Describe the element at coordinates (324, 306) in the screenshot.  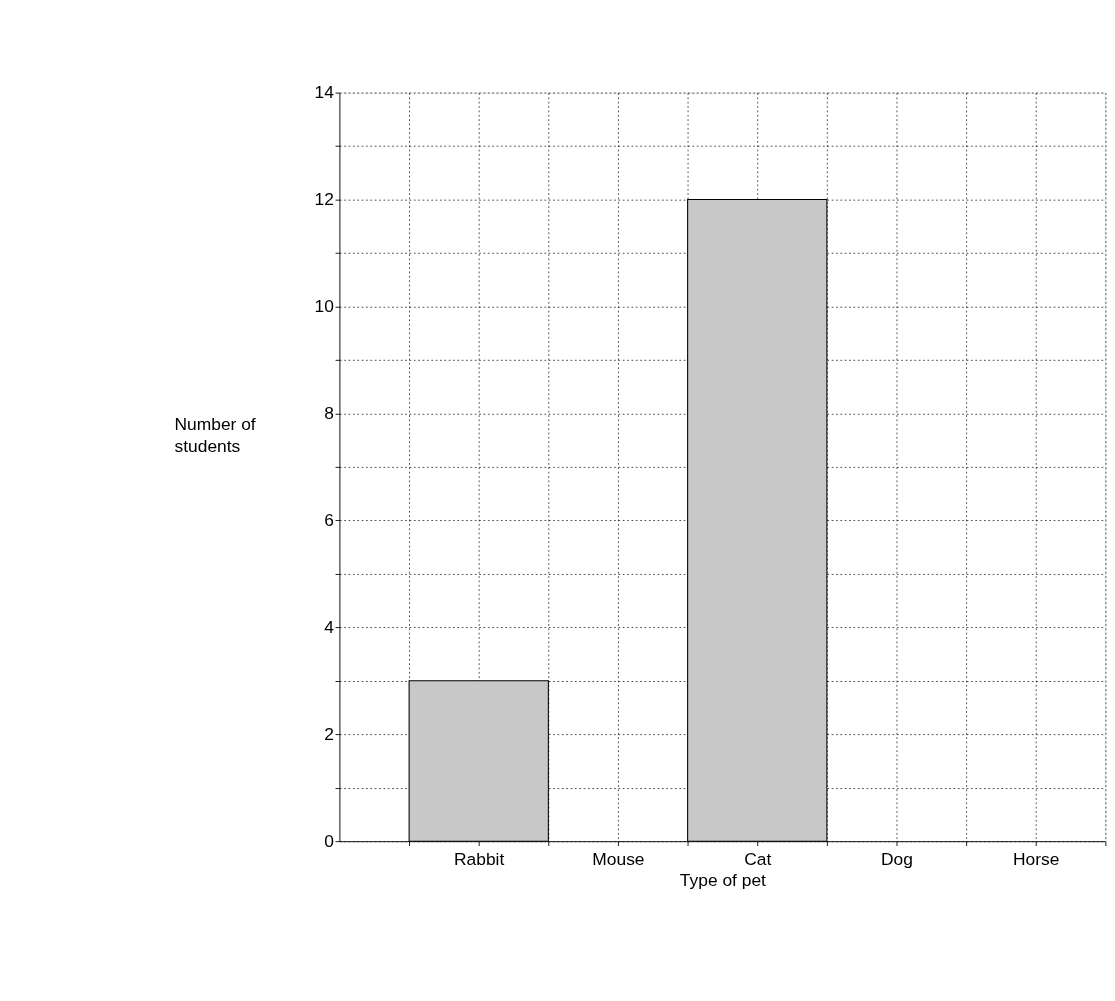
I see `y-tick-label: 10` at that location.